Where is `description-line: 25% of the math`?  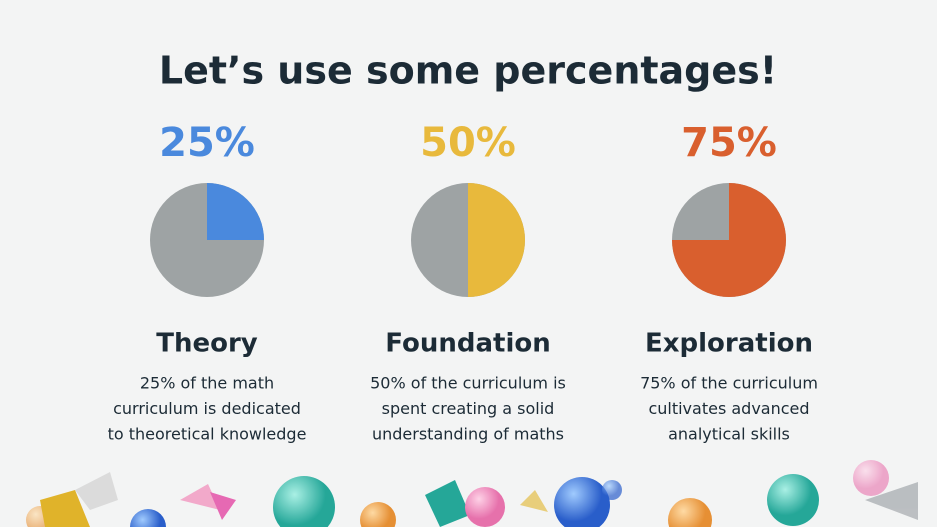
description-line: 25% of the math is located at coordinates (207, 383).